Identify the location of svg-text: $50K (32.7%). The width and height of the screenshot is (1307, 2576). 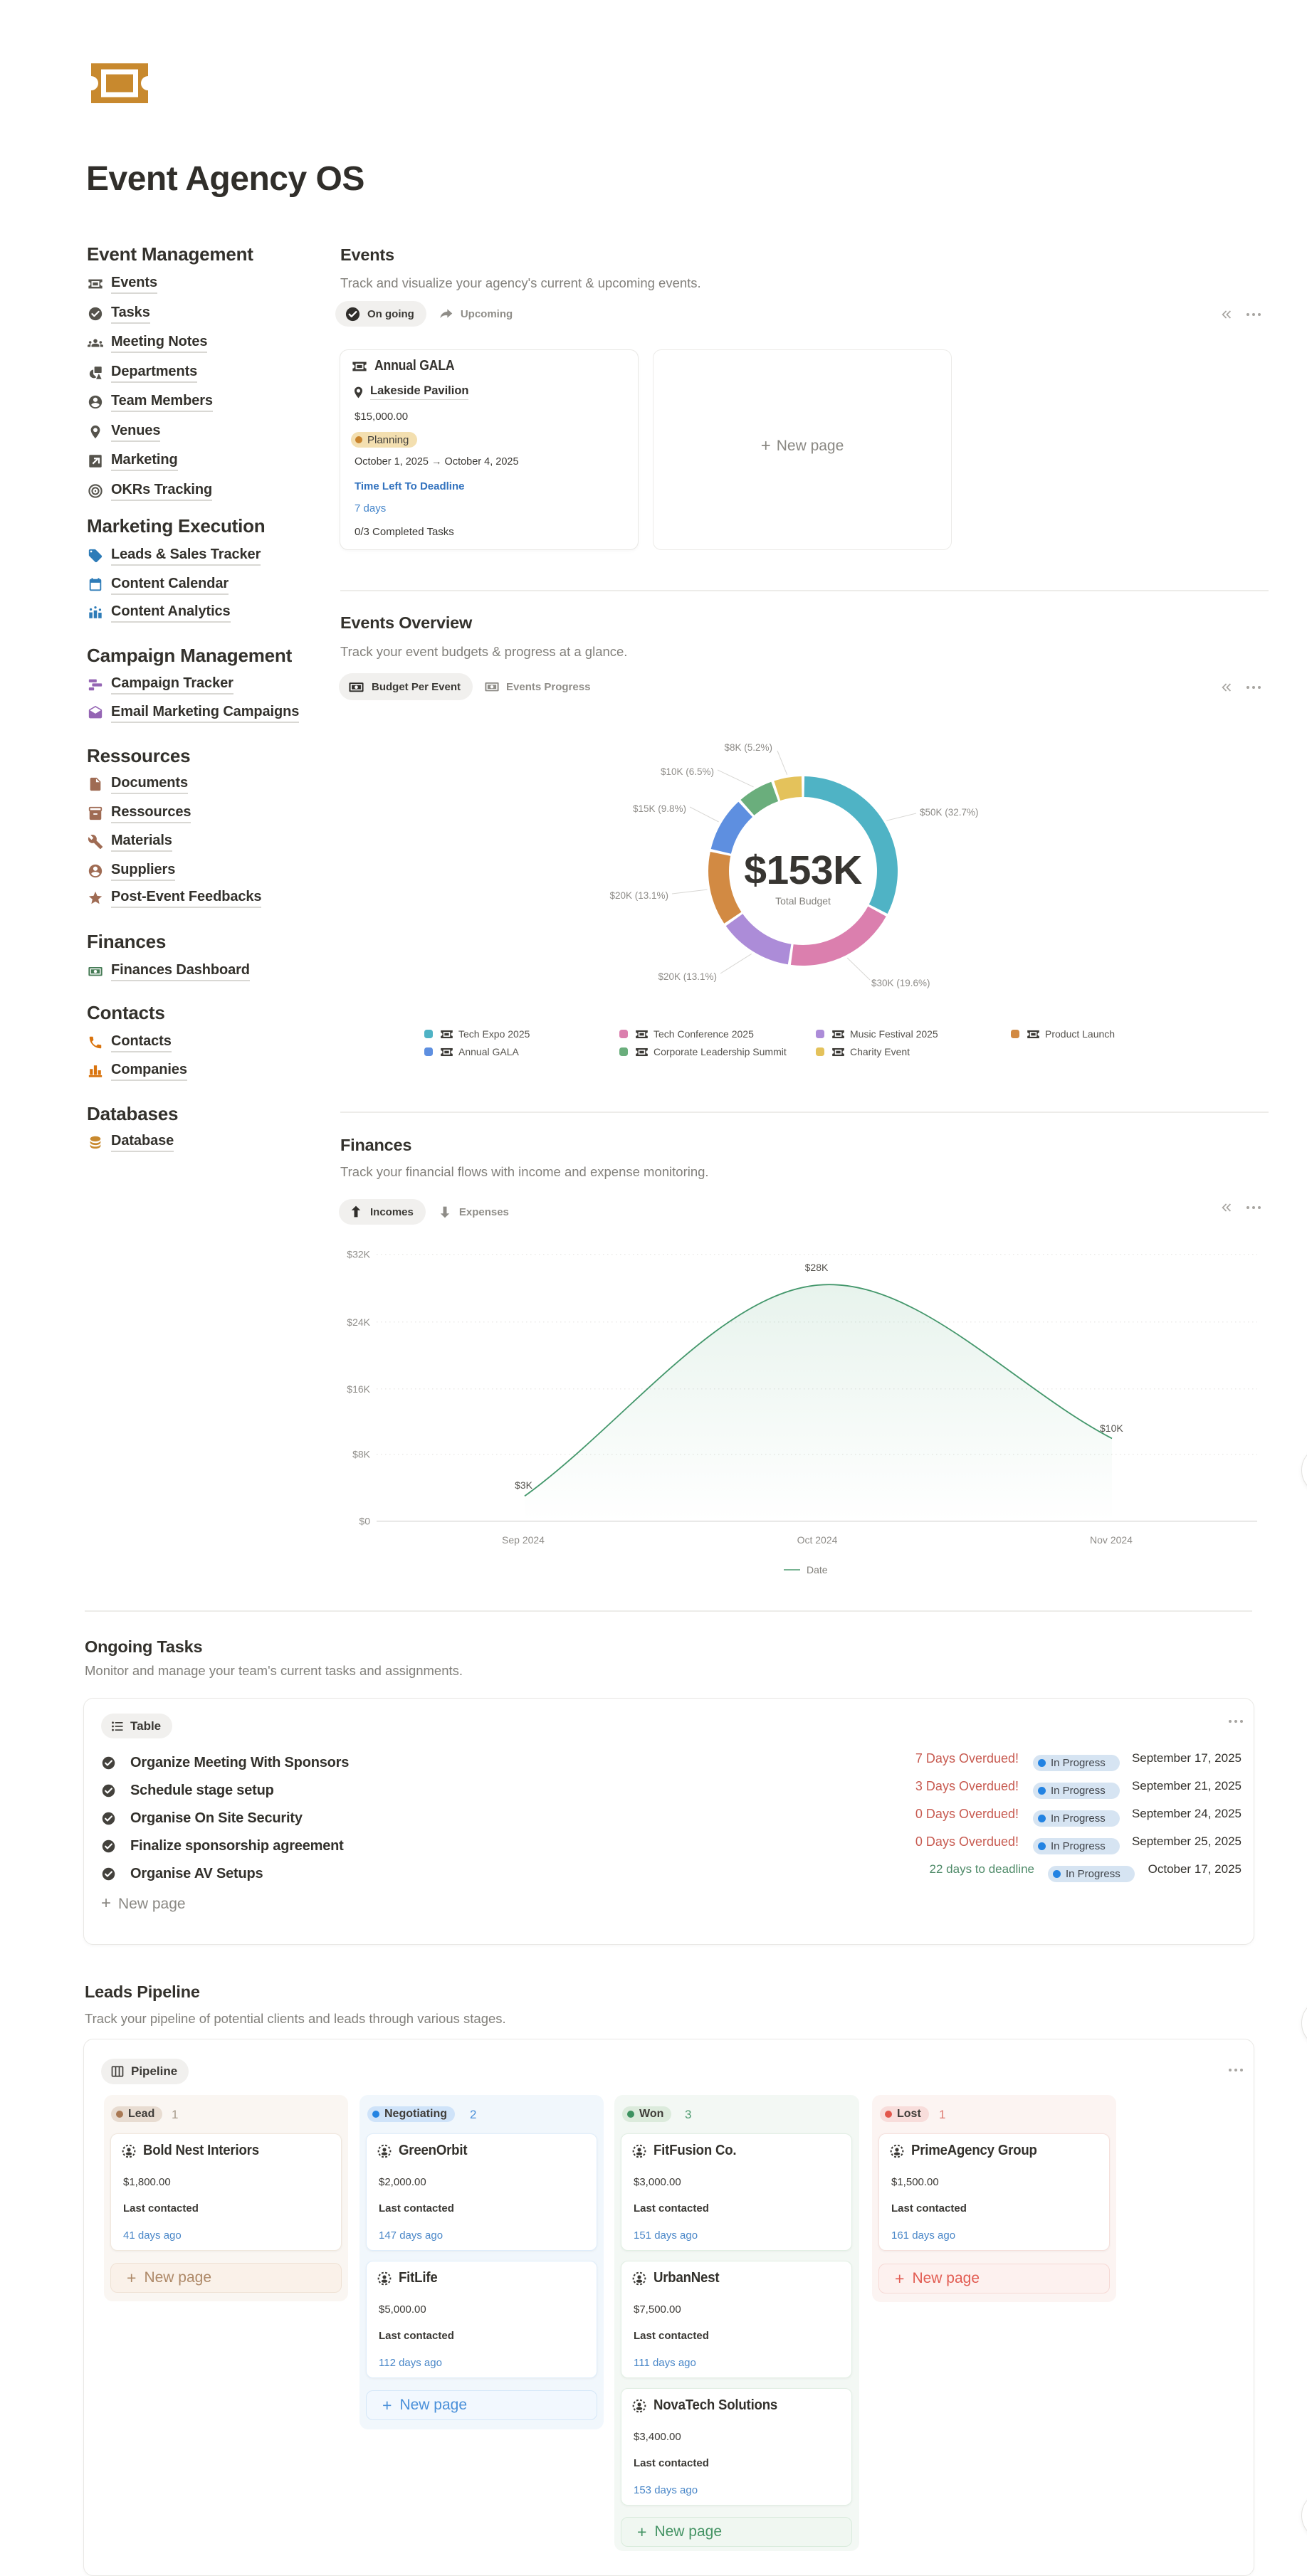
(950, 812).